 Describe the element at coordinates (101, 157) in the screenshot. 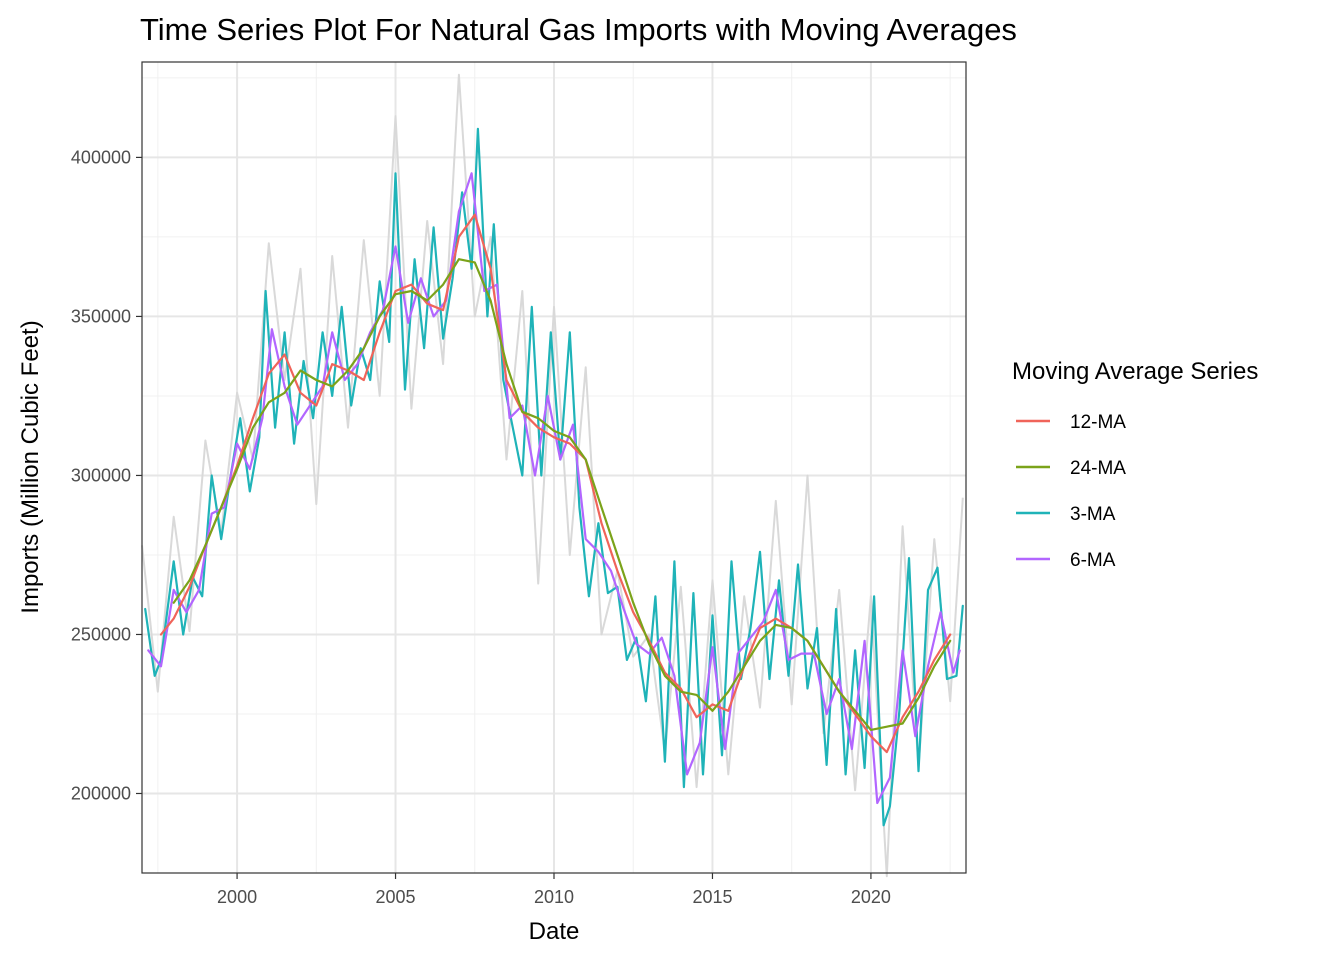

I see `y-tick-label: 400000` at that location.